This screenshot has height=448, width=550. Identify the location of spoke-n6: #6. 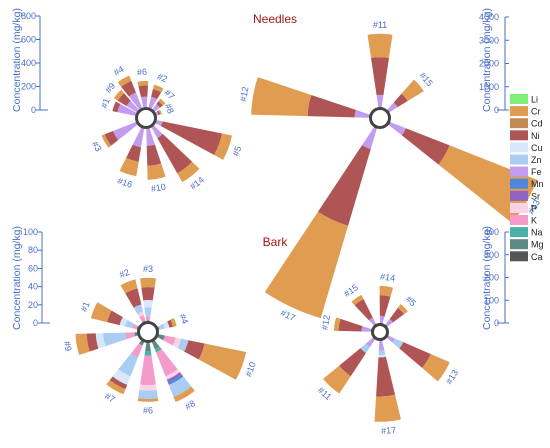
(143, 88).